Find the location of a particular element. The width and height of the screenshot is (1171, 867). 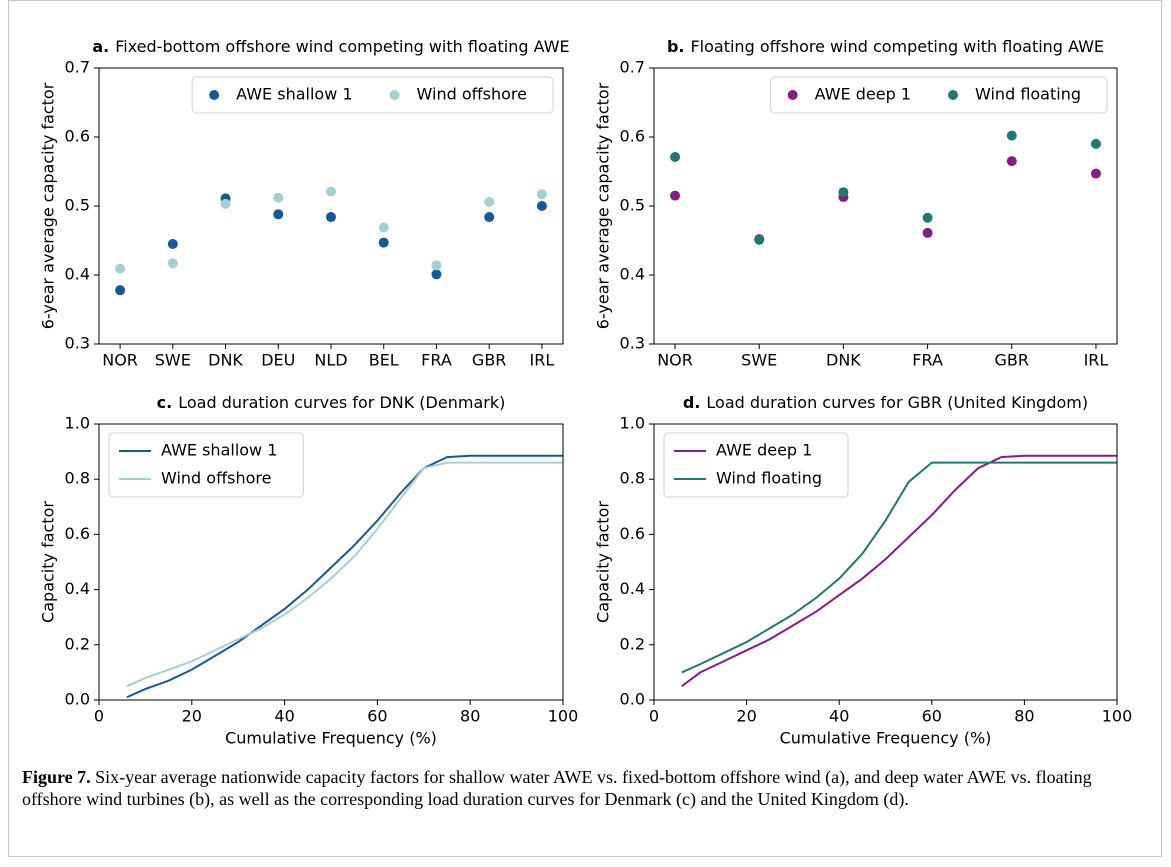

panel-letter: a. is located at coordinates (100, 46).